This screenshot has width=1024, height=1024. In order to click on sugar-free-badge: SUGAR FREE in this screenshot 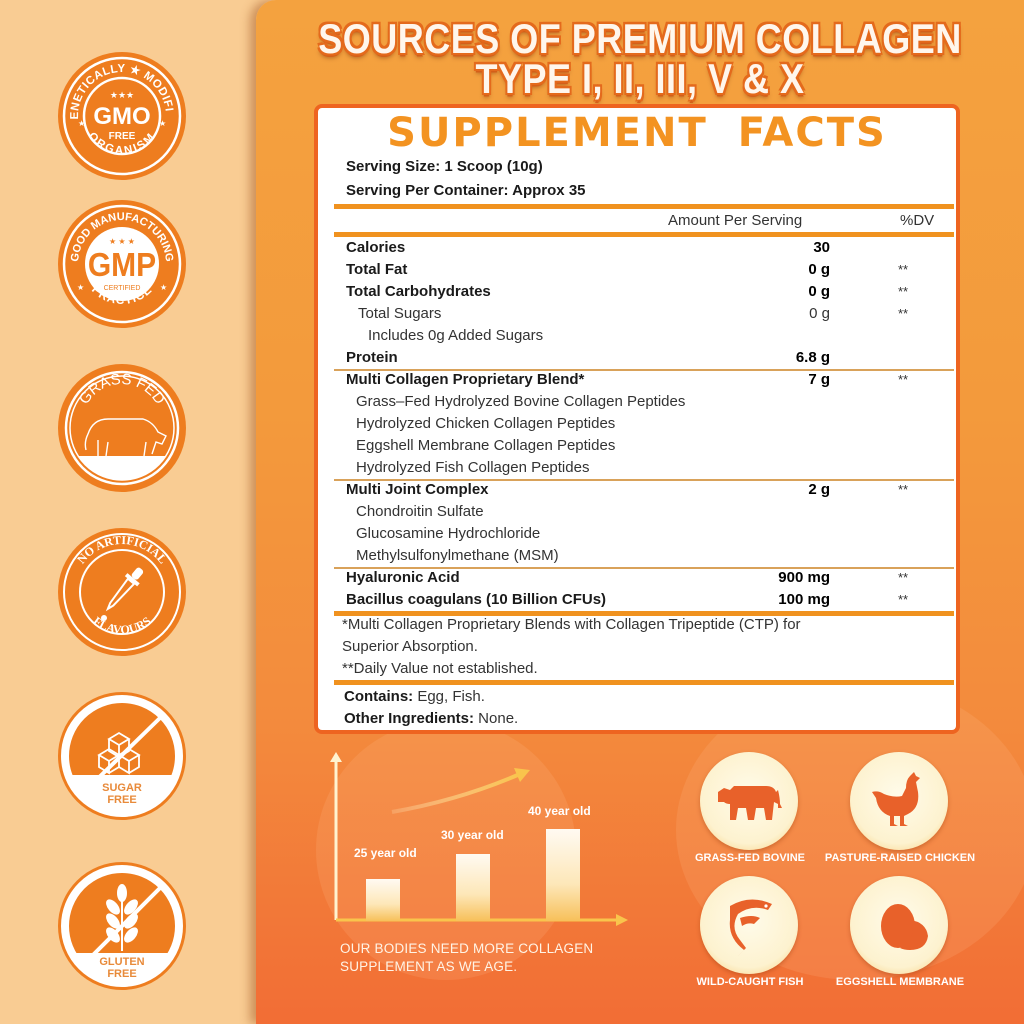, I will do `click(122, 756)`.